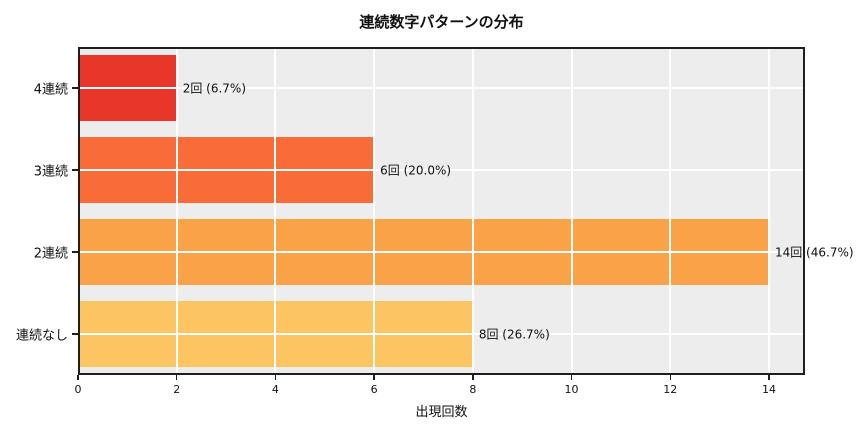 The height and width of the screenshot is (432, 864). What do you see at coordinates (571, 389) in the screenshot?
I see `x-tick-label: 10` at bounding box center [571, 389].